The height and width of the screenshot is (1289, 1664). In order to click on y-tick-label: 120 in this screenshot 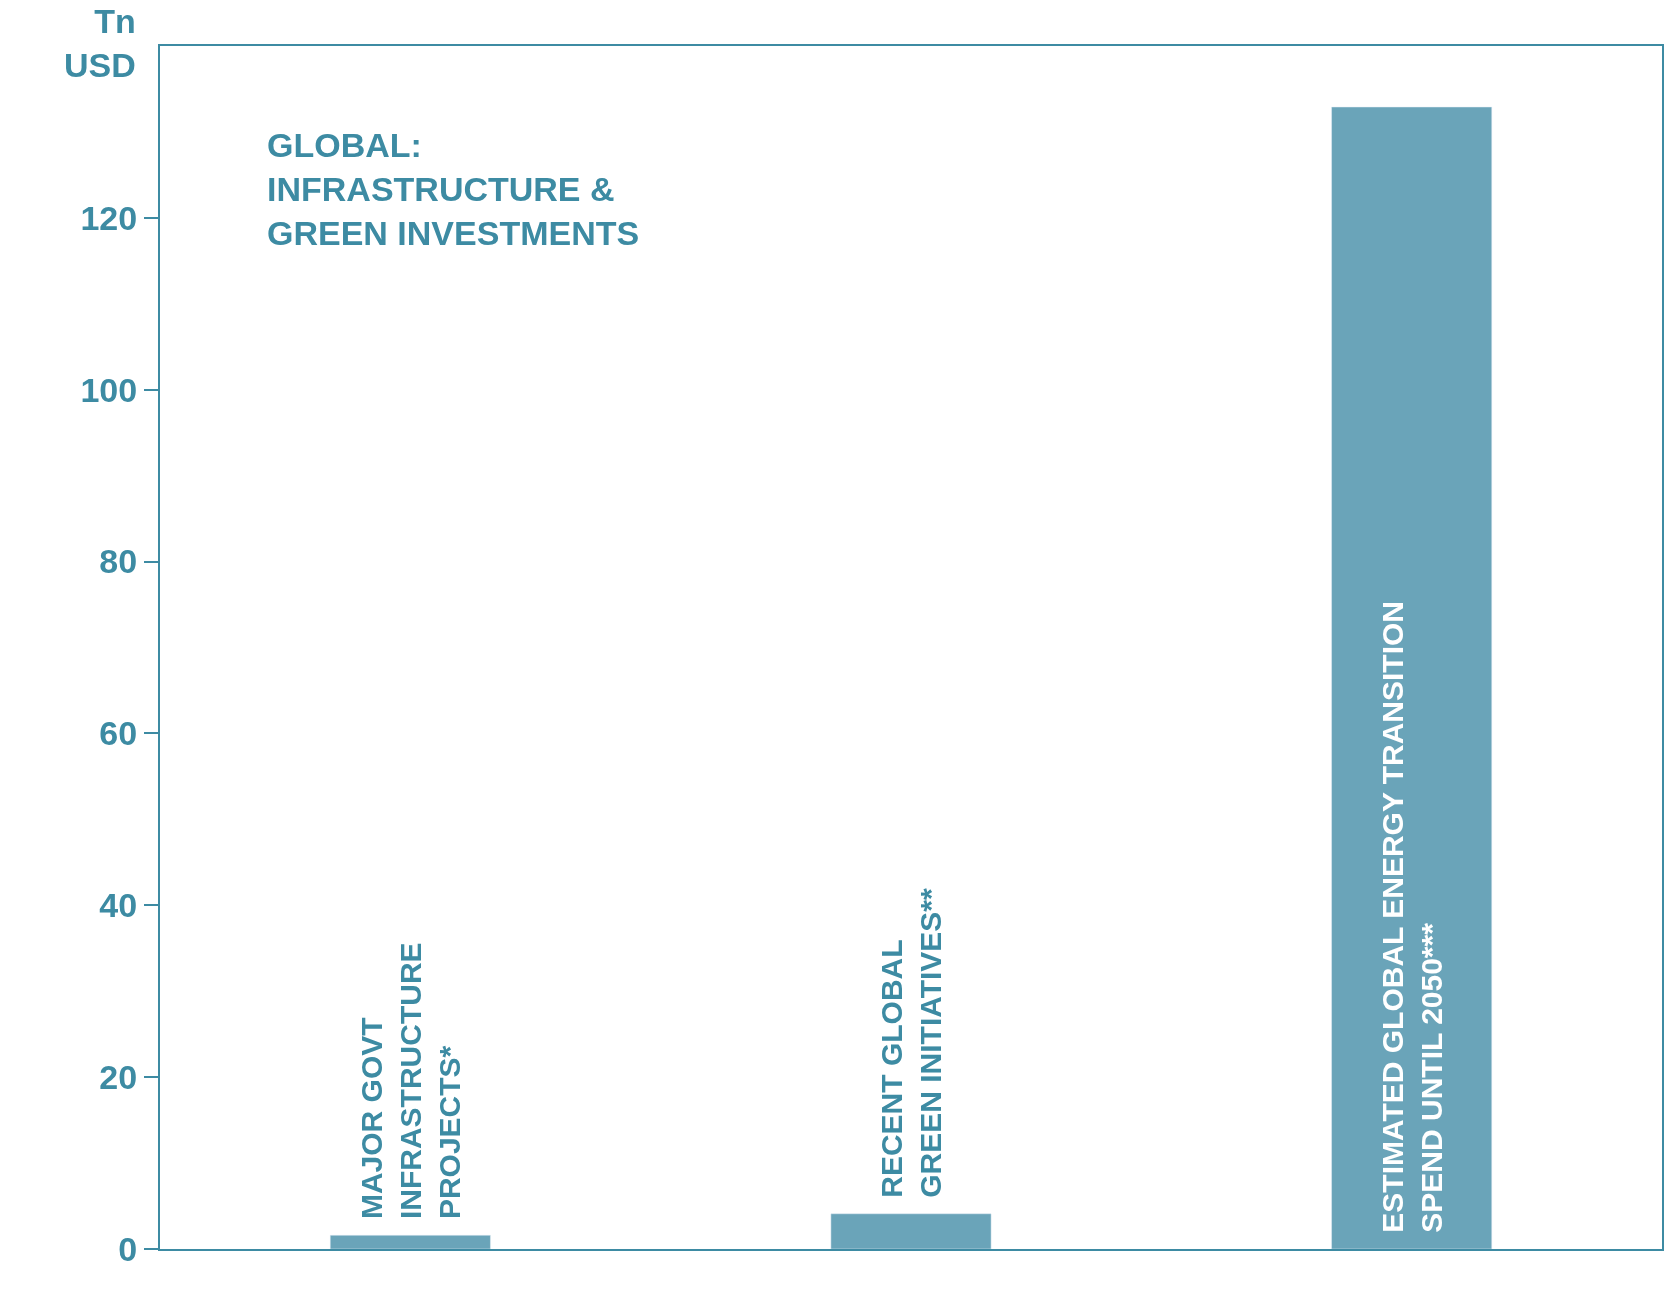, I will do `click(109, 217)`.